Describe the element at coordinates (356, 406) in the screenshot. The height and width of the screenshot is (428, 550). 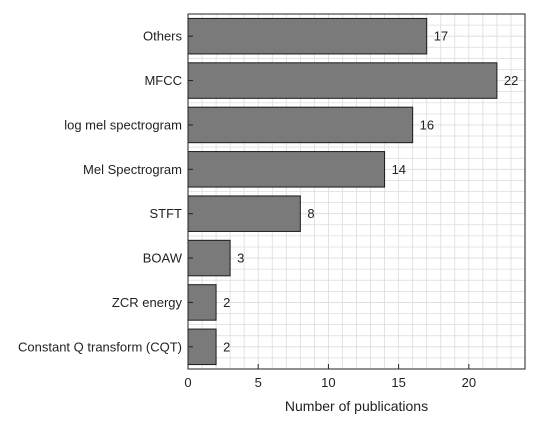
I see `x-axis-title: Number of publications` at that location.